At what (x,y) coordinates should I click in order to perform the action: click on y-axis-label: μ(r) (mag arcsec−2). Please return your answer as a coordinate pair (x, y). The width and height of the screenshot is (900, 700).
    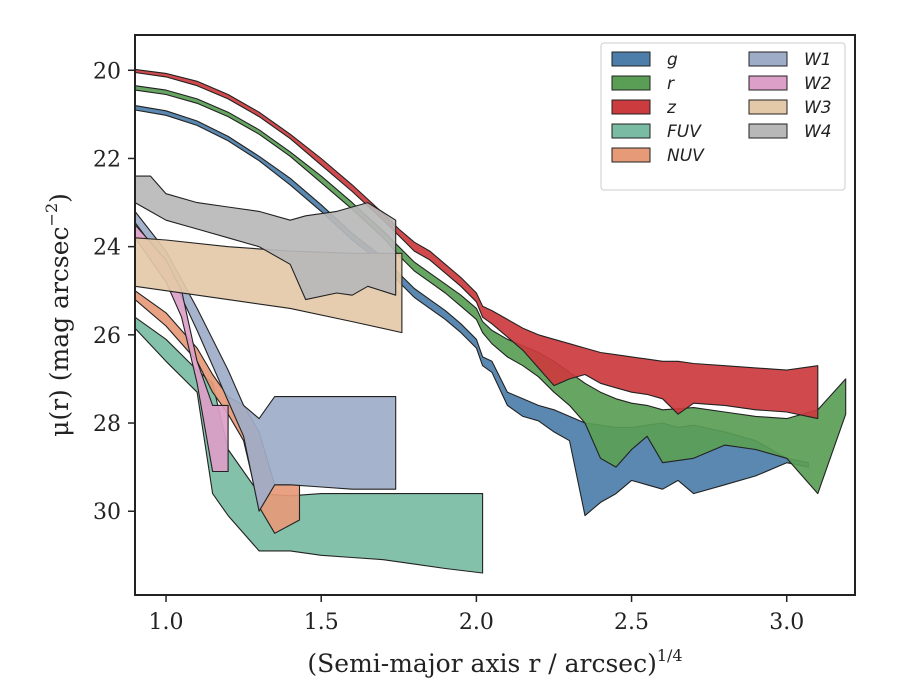
    Looking at the image, I should click on (58, 315).